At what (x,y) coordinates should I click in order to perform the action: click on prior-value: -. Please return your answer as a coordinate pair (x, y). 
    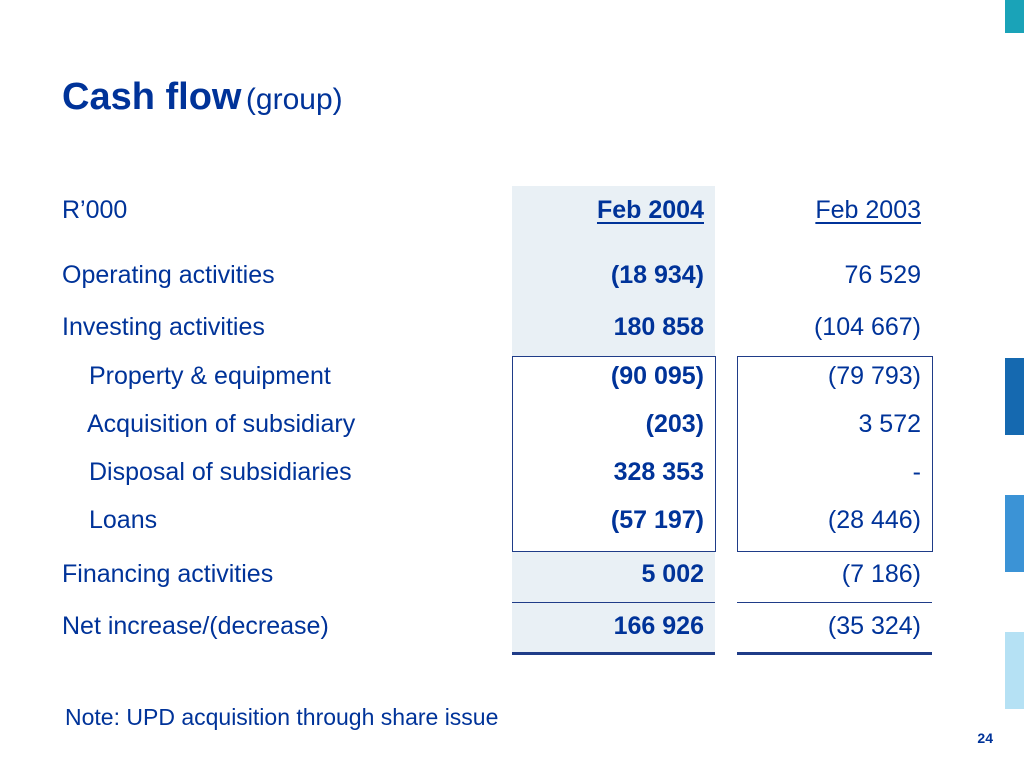
    Looking at the image, I should click on (916, 472).